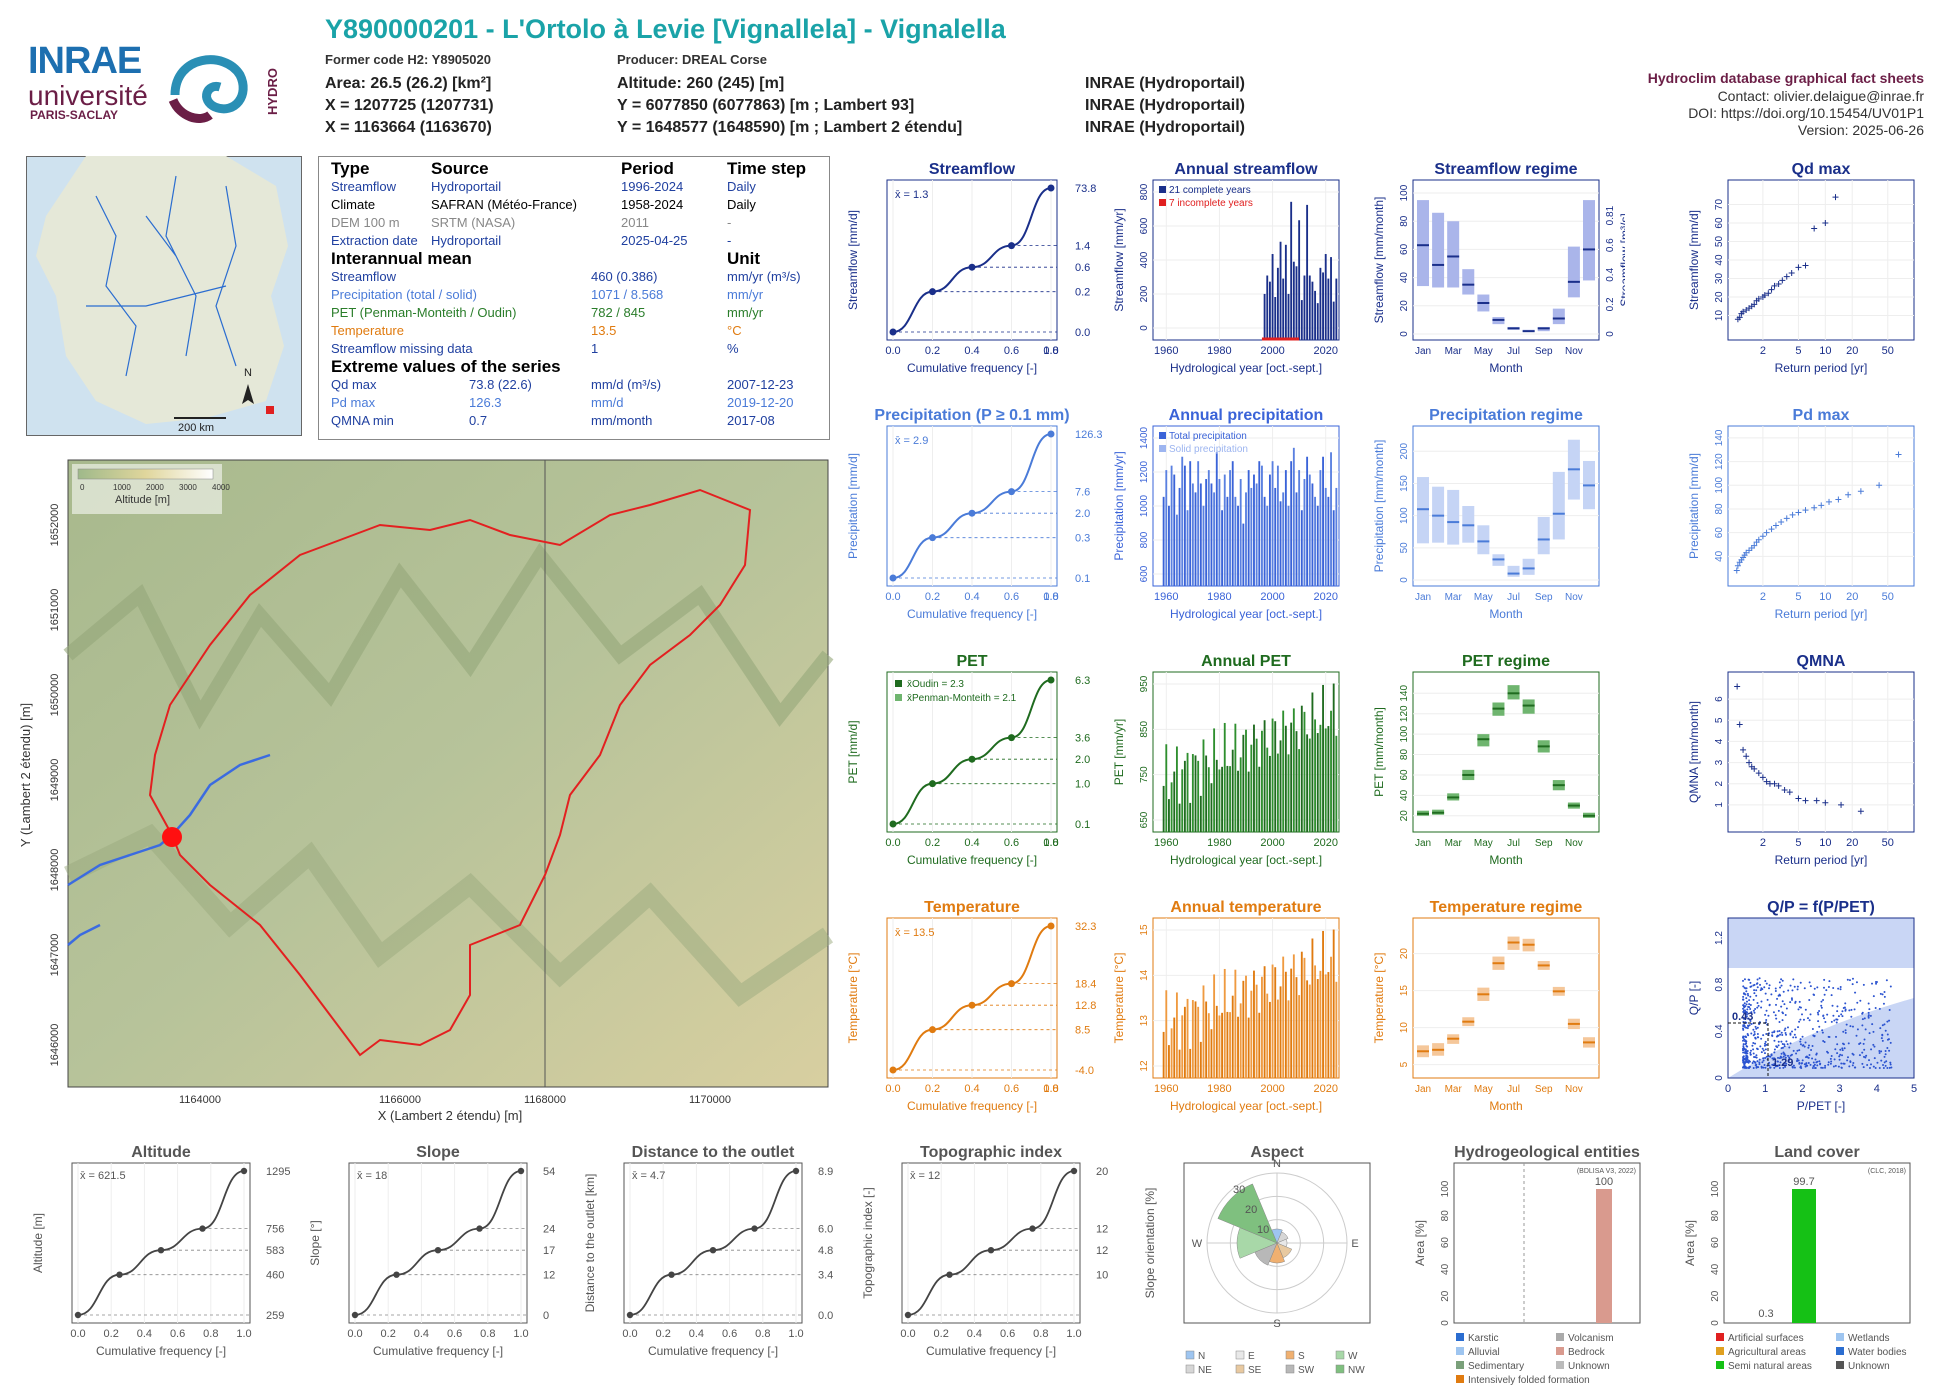 The width and height of the screenshot is (1960, 1386). What do you see at coordinates (1528, 566) in the screenshot?
I see `regime-box` at bounding box center [1528, 566].